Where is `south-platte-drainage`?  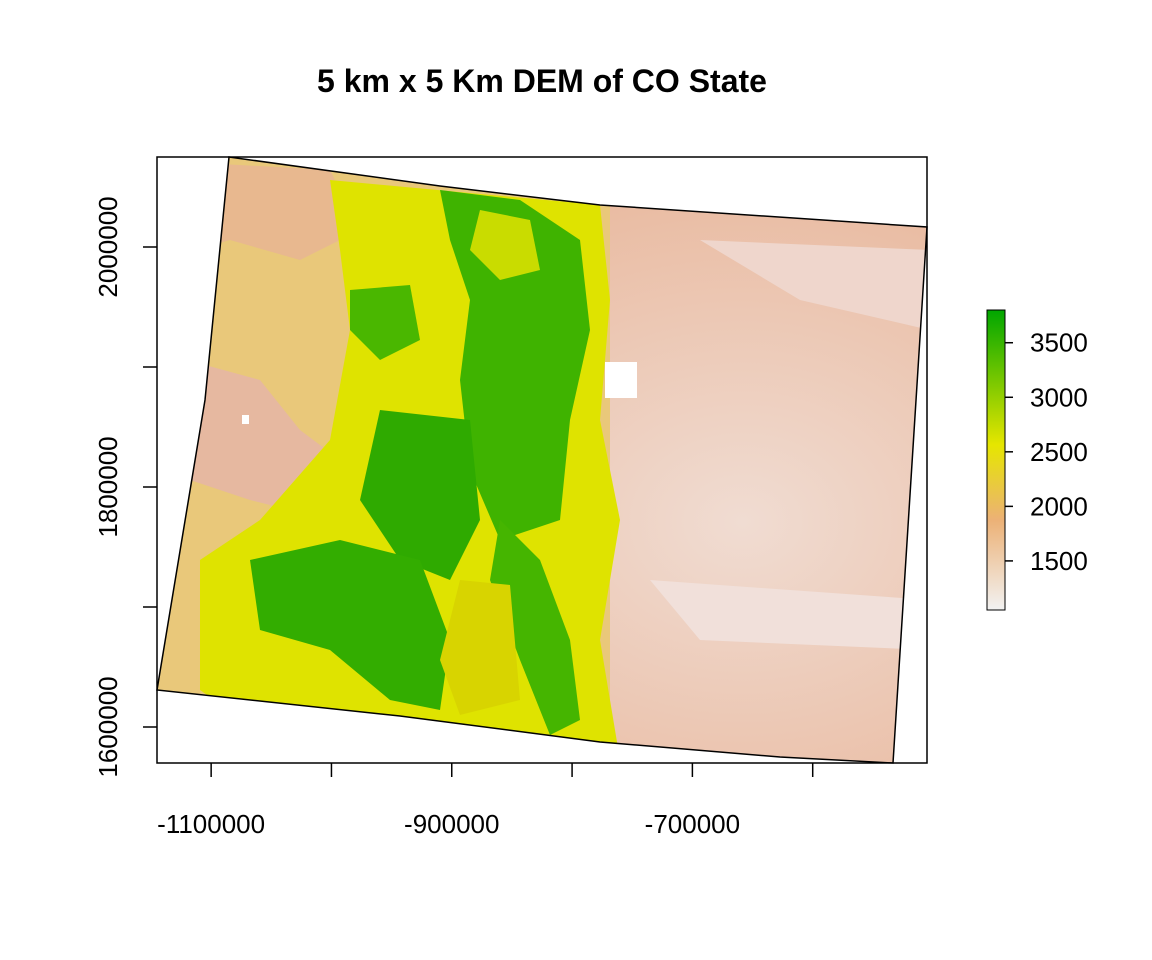 south-platte-drainage is located at coordinates (813, 285).